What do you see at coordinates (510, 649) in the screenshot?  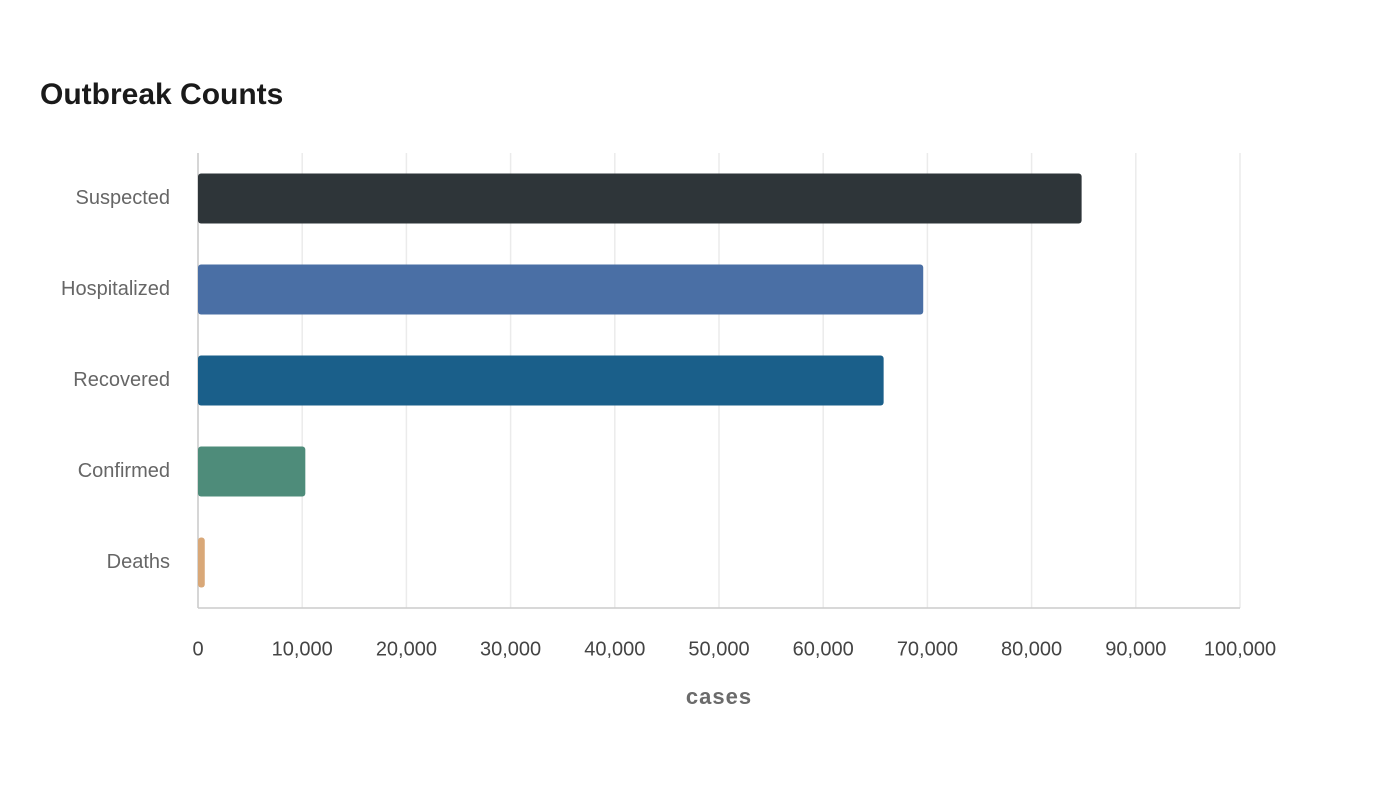 I see `x-tick-label: 30,000` at bounding box center [510, 649].